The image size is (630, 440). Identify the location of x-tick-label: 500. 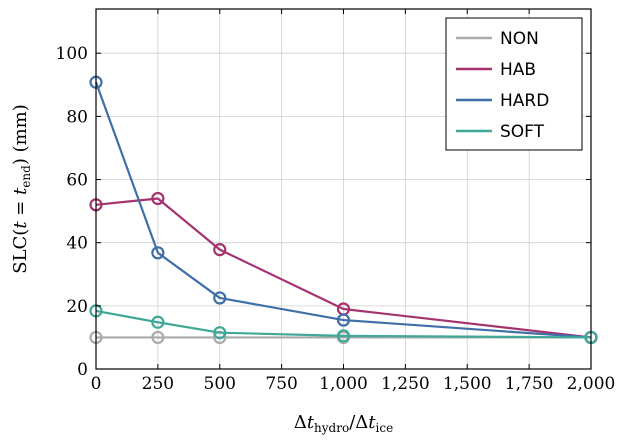
(220, 384).